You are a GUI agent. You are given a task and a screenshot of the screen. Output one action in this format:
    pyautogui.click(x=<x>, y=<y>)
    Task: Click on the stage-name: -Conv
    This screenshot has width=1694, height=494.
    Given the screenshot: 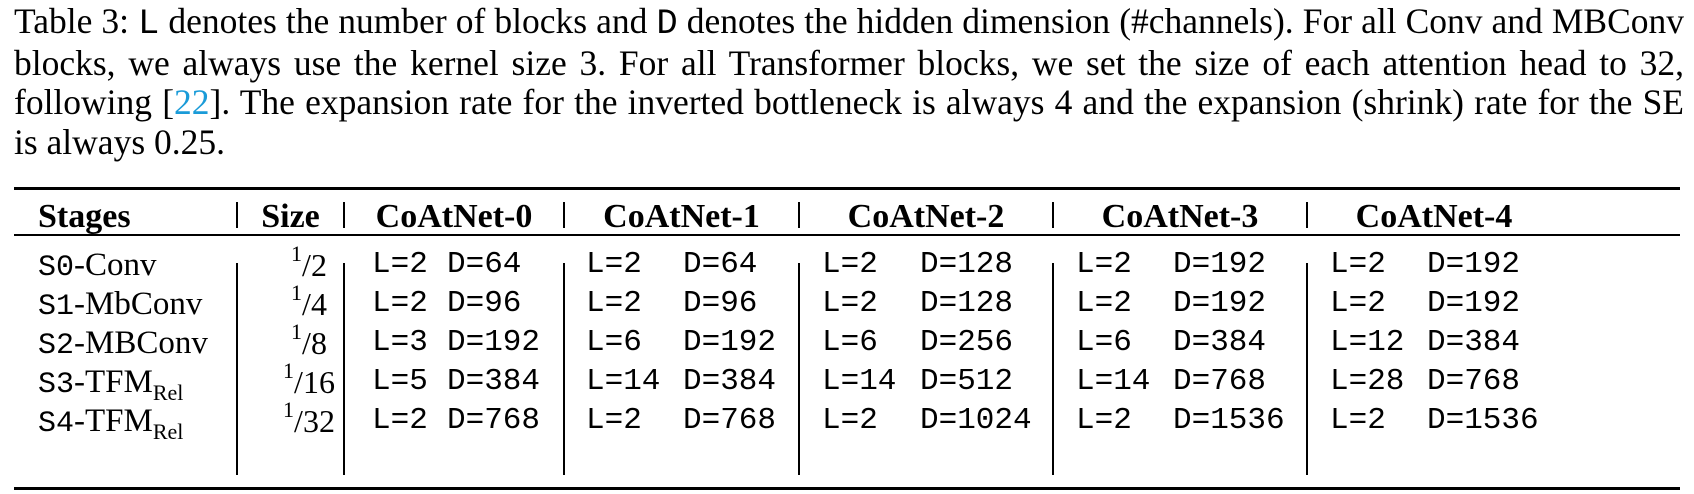 What is the action you would take?
    pyautogui.click(x=115, y=265)
    